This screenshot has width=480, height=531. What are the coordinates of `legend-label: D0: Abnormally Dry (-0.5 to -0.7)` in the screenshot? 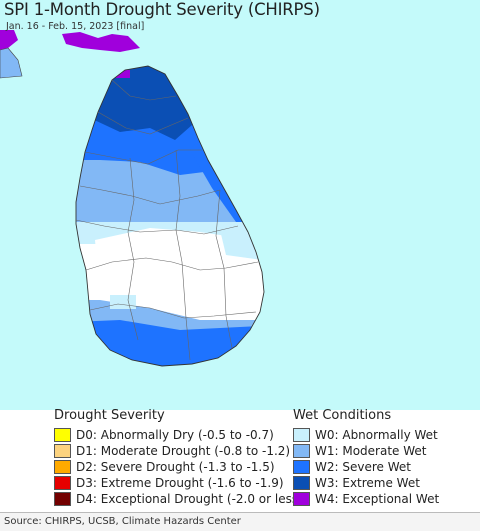 It's located at (175, 435).